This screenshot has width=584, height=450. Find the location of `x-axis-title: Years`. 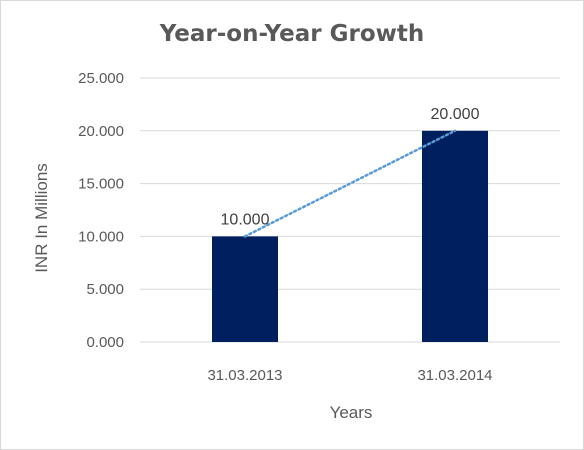

x-axis-title: Years is located at coordinates (351, 412).